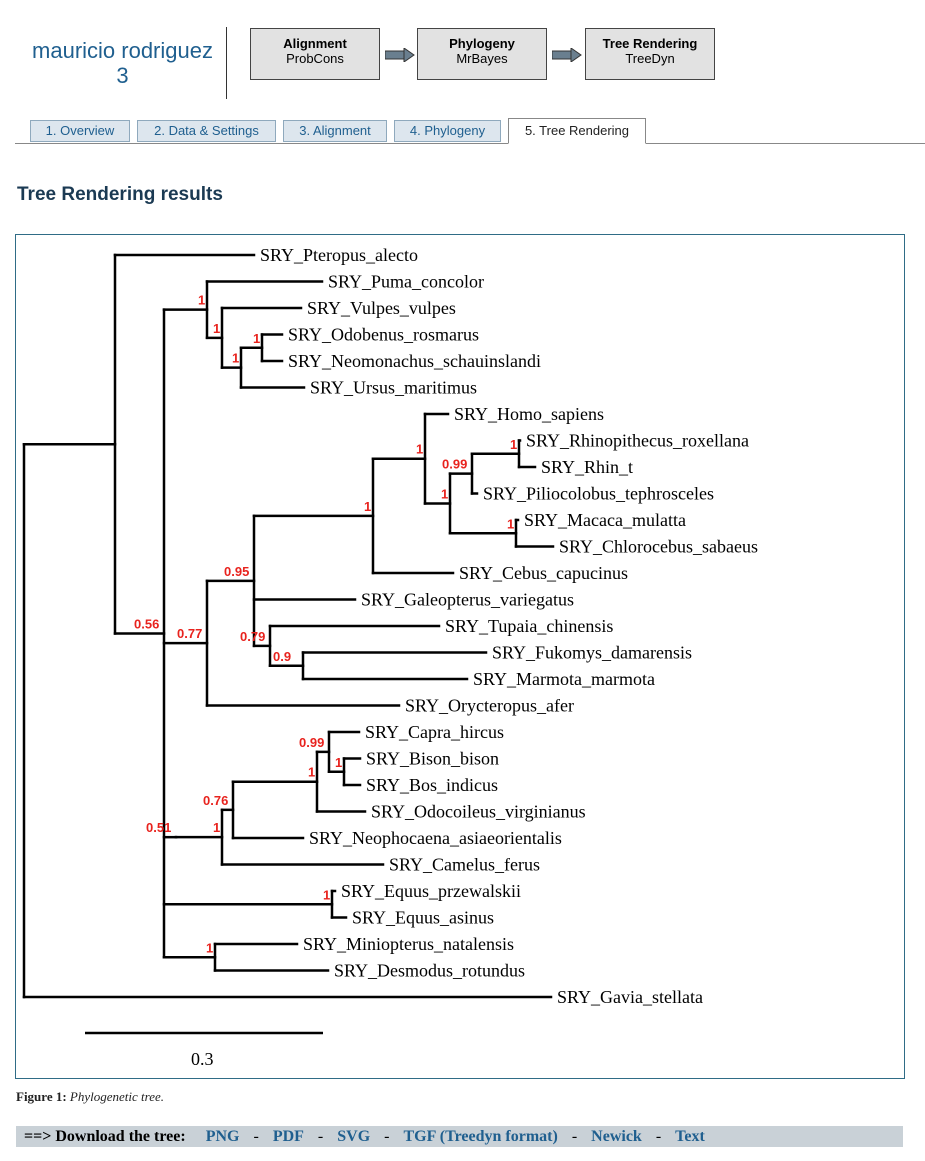 This screenshot has width=925, height=1161. I want to click on tree-leaf-label: SRY_Bison_bison, so click(432, 759).